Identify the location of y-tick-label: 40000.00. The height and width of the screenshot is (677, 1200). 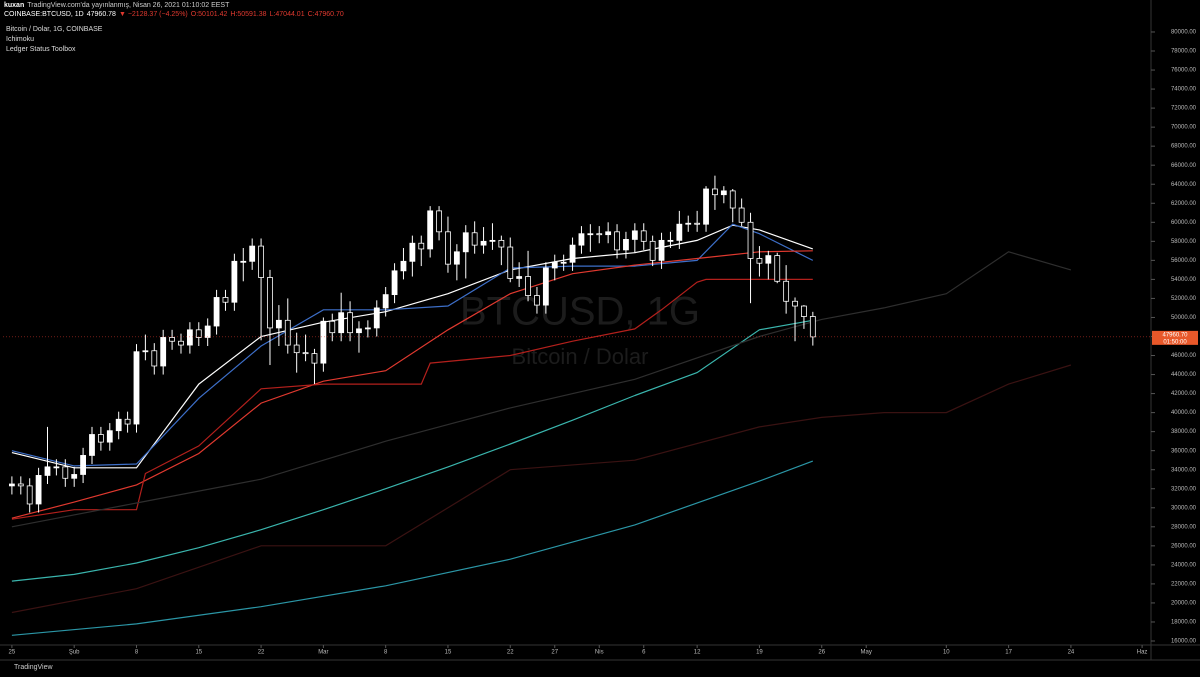
(1184, 413).